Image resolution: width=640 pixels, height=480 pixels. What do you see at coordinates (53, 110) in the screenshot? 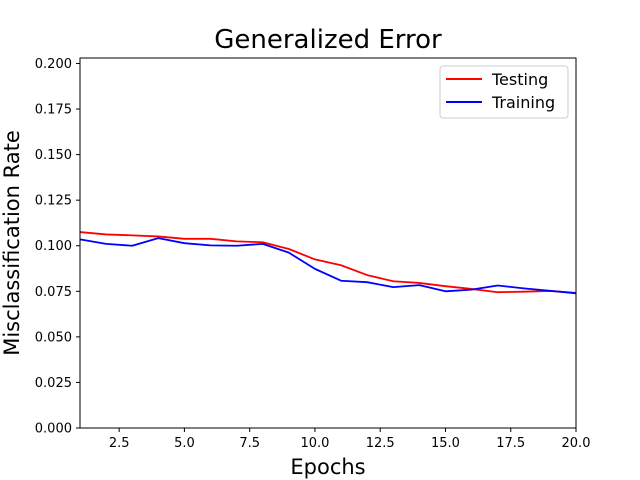
I see `y-tick-label: 0.175` at bounding box center [53, 110].